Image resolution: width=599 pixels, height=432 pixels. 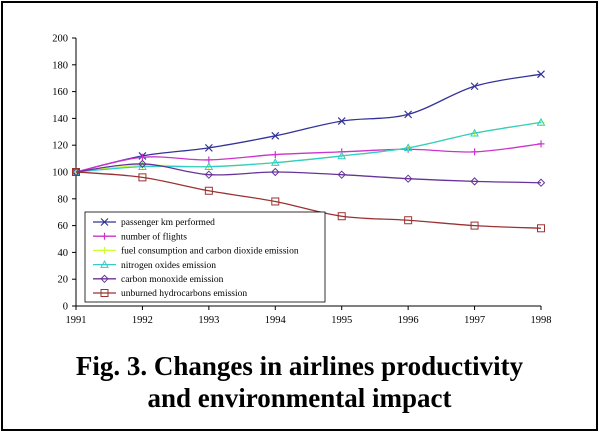 I want to click on x-tick-label: 1996, so click(x=408, y=320).